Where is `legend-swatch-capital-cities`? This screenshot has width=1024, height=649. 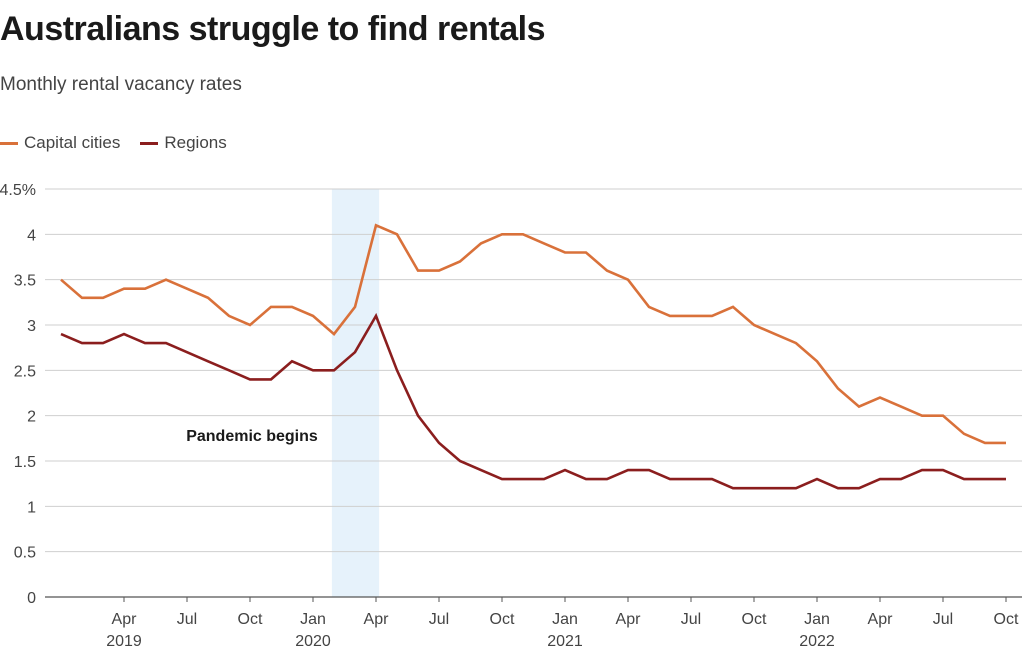 legend-swatch-capital-cities is located at coordinates (9, 143).